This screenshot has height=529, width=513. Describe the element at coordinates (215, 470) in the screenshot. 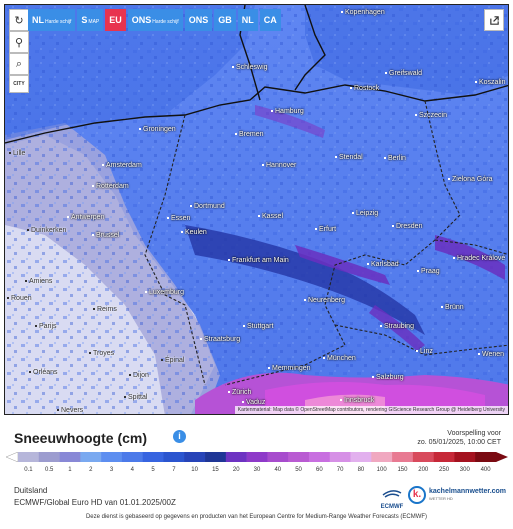

I see `scale-tick-label: 15` at that location.